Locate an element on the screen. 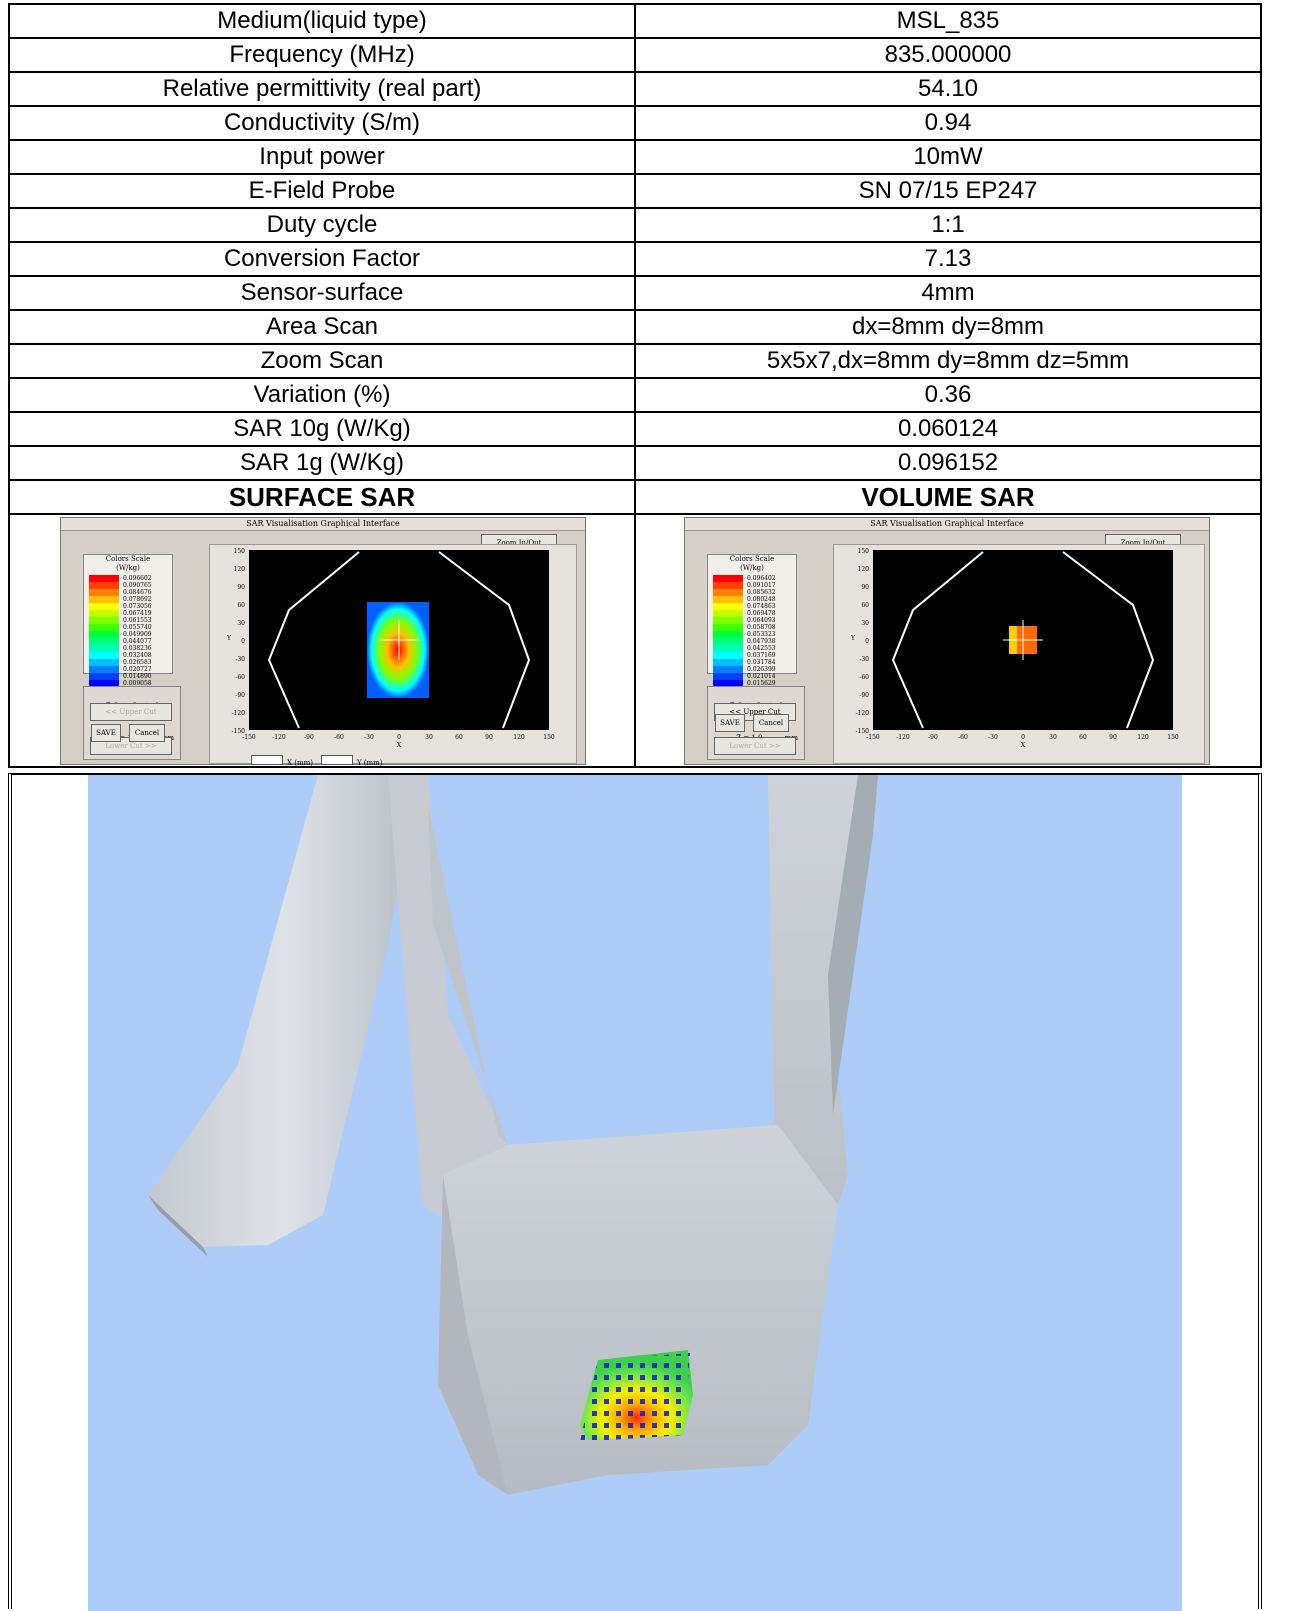 The width and height of the screenshot is (1292, 1611). legend-value: 0.042553 is located at coordinates (761, 648).